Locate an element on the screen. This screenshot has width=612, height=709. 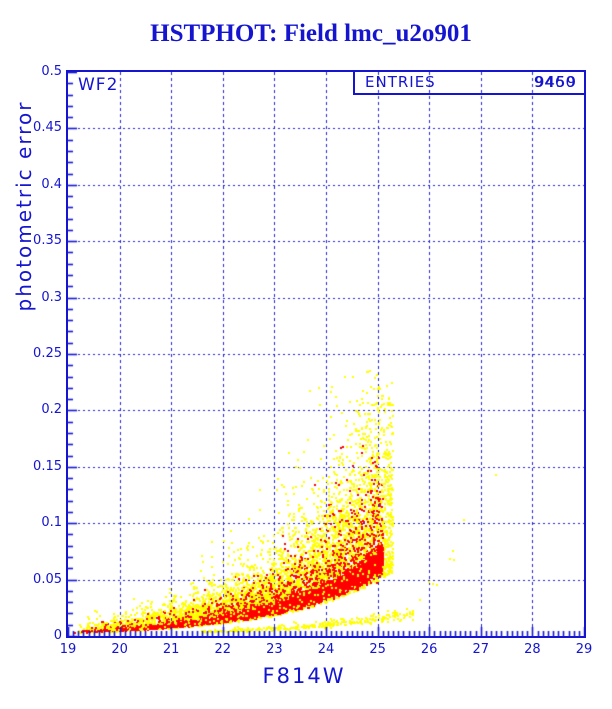
y-tick-label-0.1: 0.1 is located at coordinates (51, 523).